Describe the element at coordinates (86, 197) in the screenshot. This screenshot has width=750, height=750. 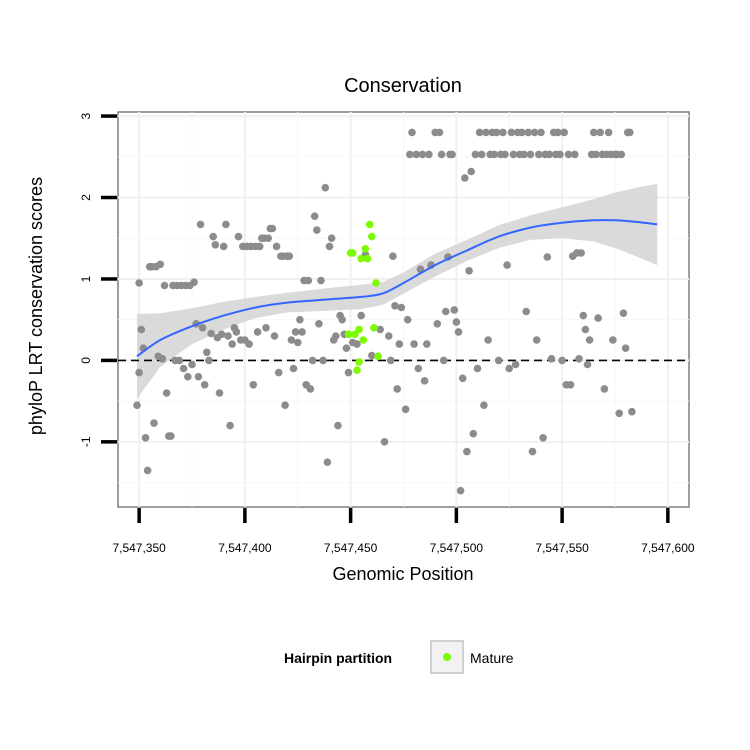
I see `y-tick-label: 2` at that location.